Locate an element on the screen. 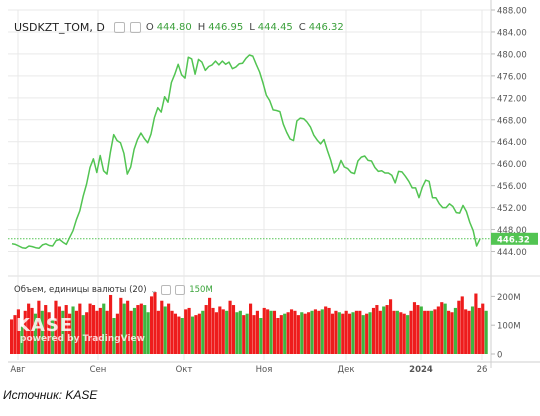 The width and height of the screenshot is (540, 416). volume-header: Объем, единицы валюты (20) ⌄ 150M is located at coordinates (113, 290).